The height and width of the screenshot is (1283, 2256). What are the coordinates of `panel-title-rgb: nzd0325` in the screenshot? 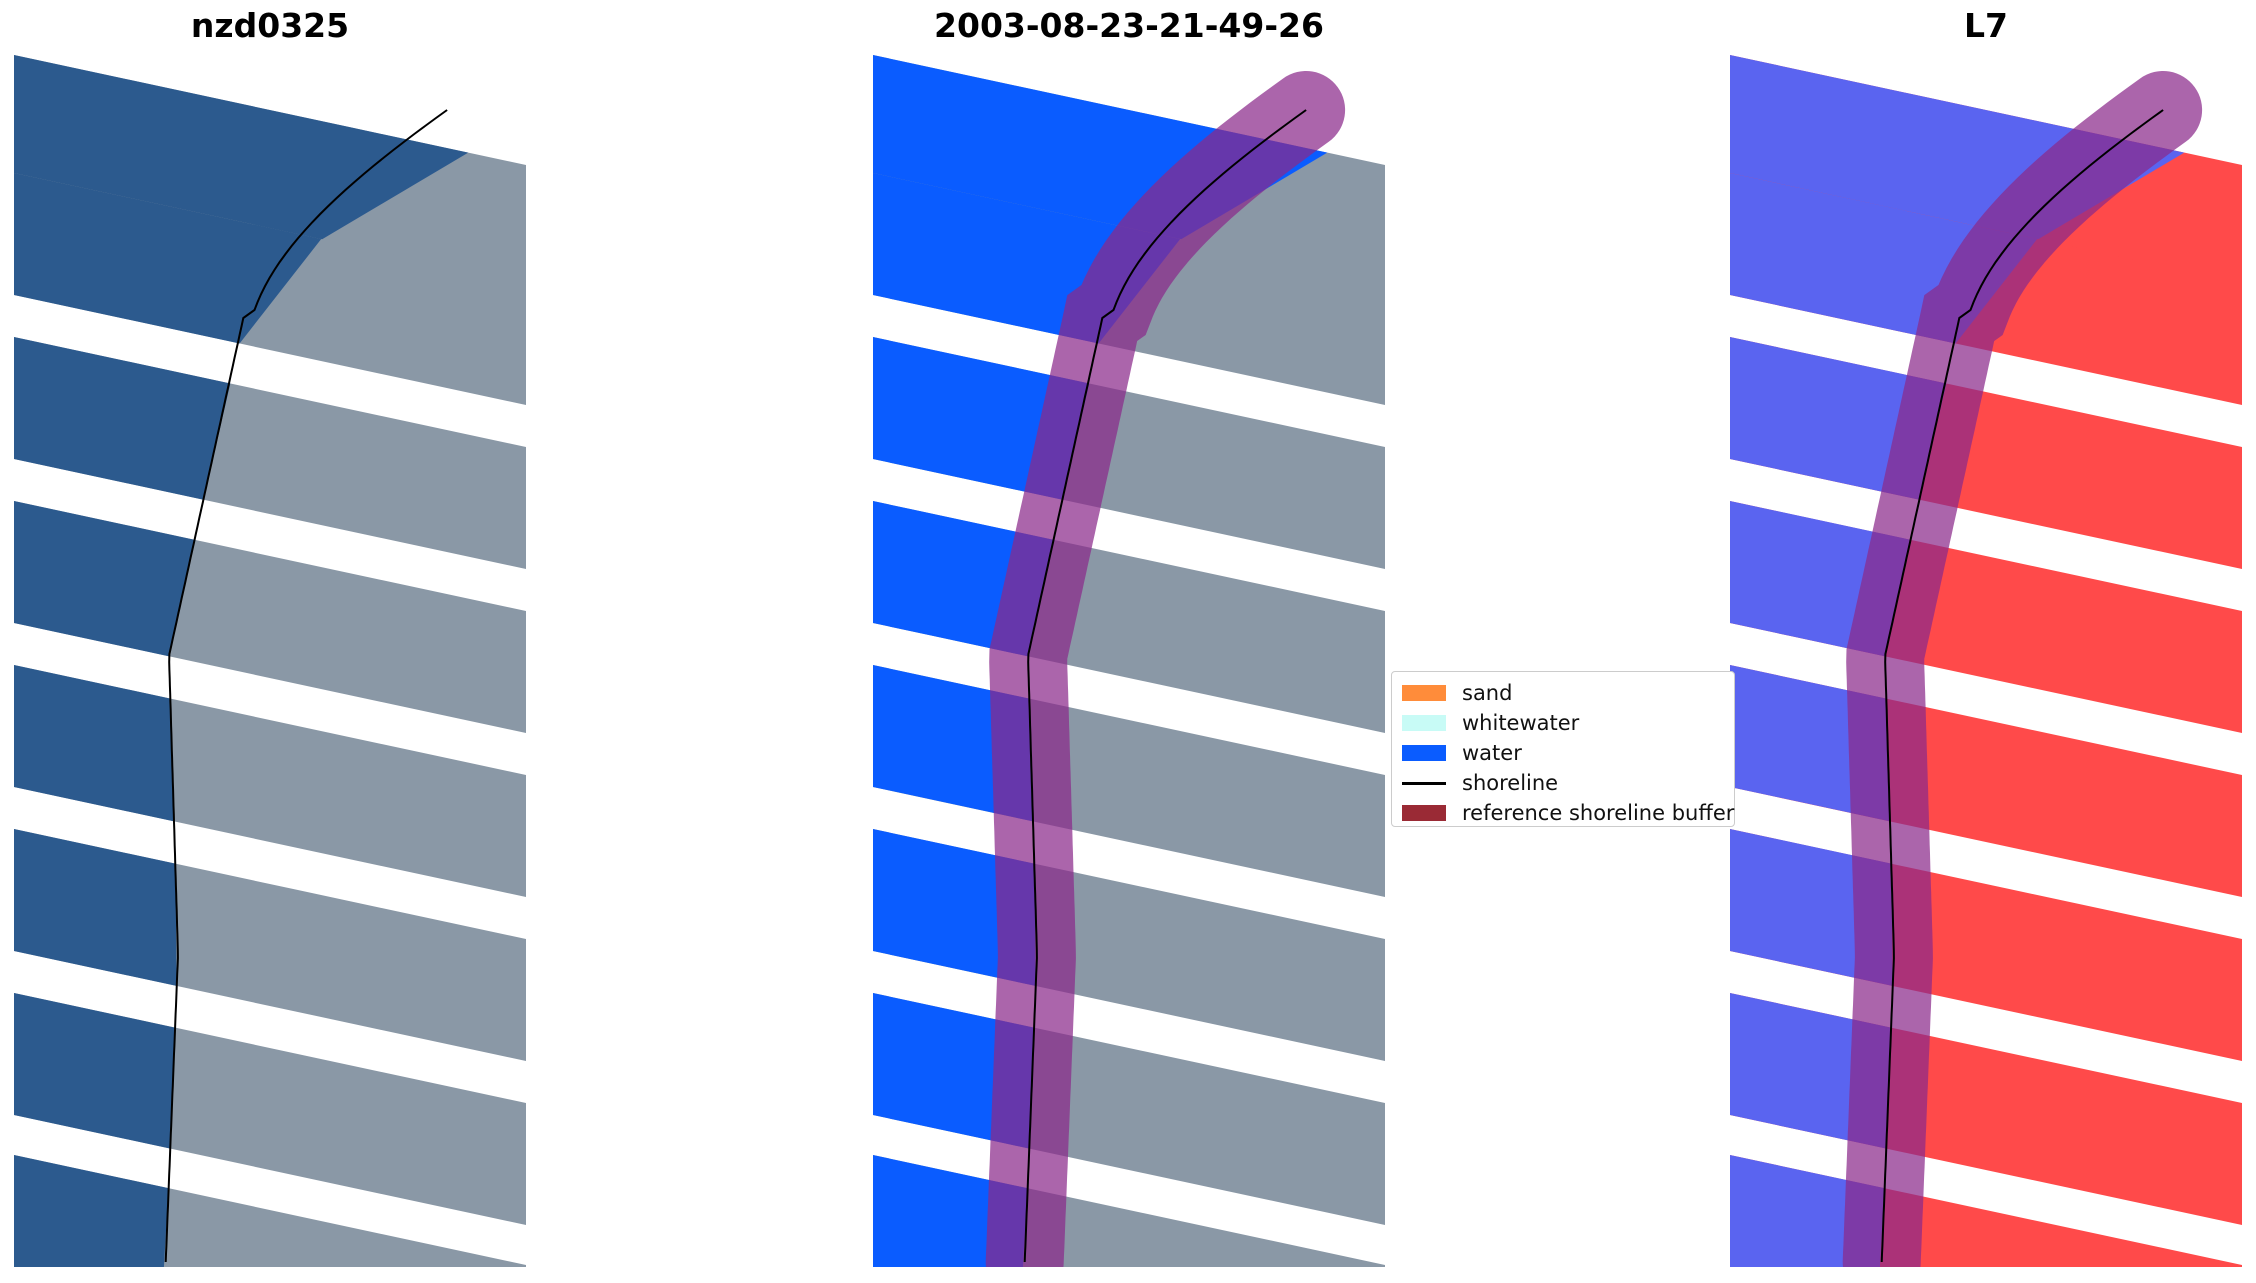 It's located at (270, 25).